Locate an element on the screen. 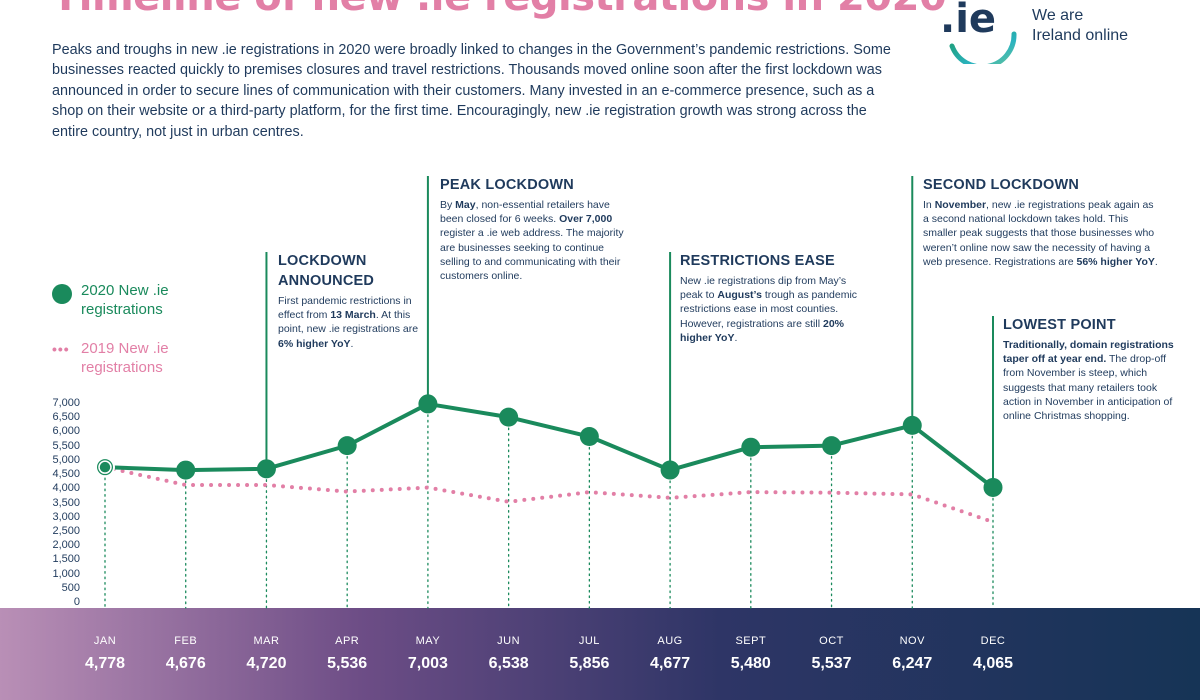 This screenshot has height=700, width=1200. x-tick-label-mar: MAR is located at coordinates (266, 641).